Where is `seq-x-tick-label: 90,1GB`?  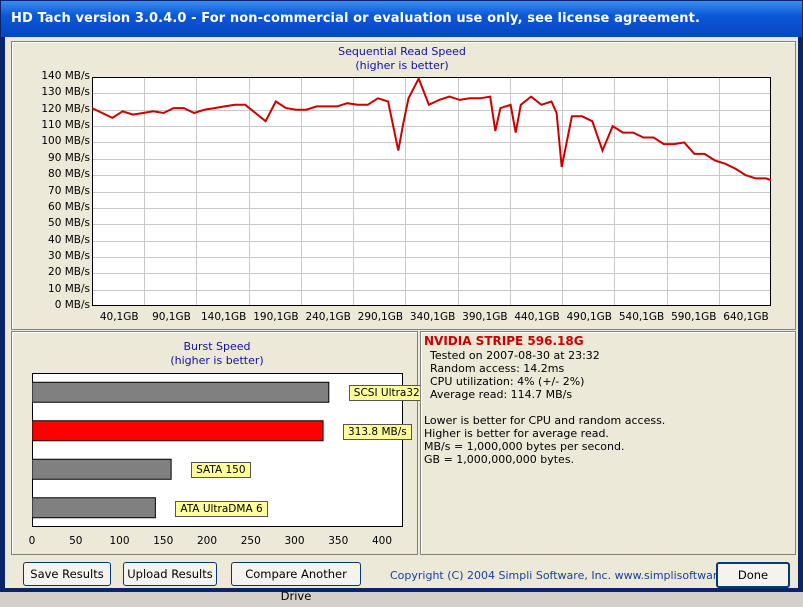
seq-x-tick-label: 90,1GB is located at coordinates (171, 317).